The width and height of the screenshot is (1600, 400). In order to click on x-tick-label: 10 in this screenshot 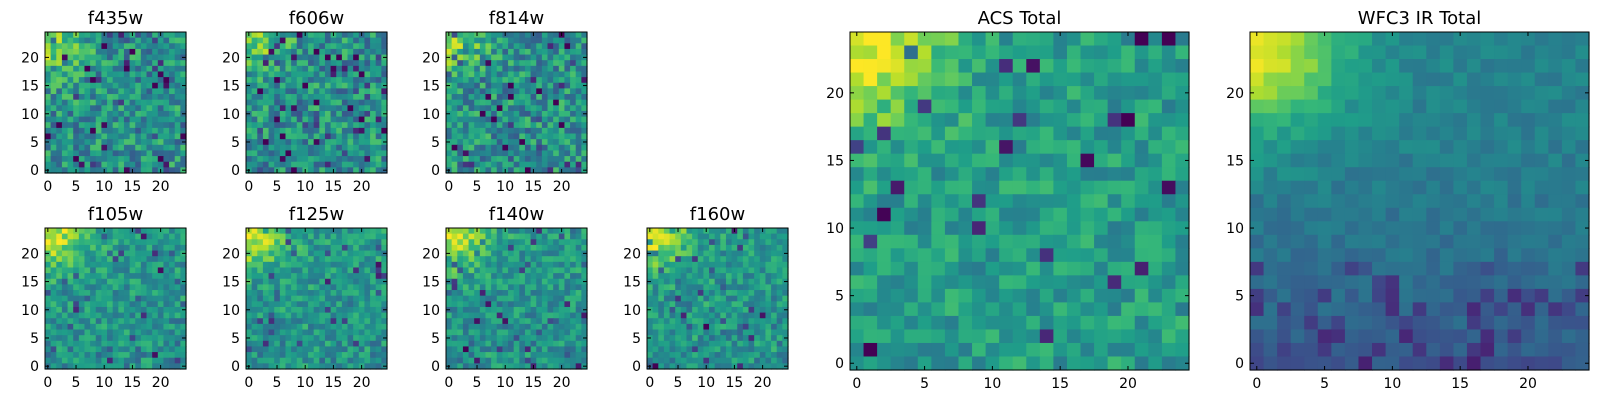, I will do `click(706, 383)`.